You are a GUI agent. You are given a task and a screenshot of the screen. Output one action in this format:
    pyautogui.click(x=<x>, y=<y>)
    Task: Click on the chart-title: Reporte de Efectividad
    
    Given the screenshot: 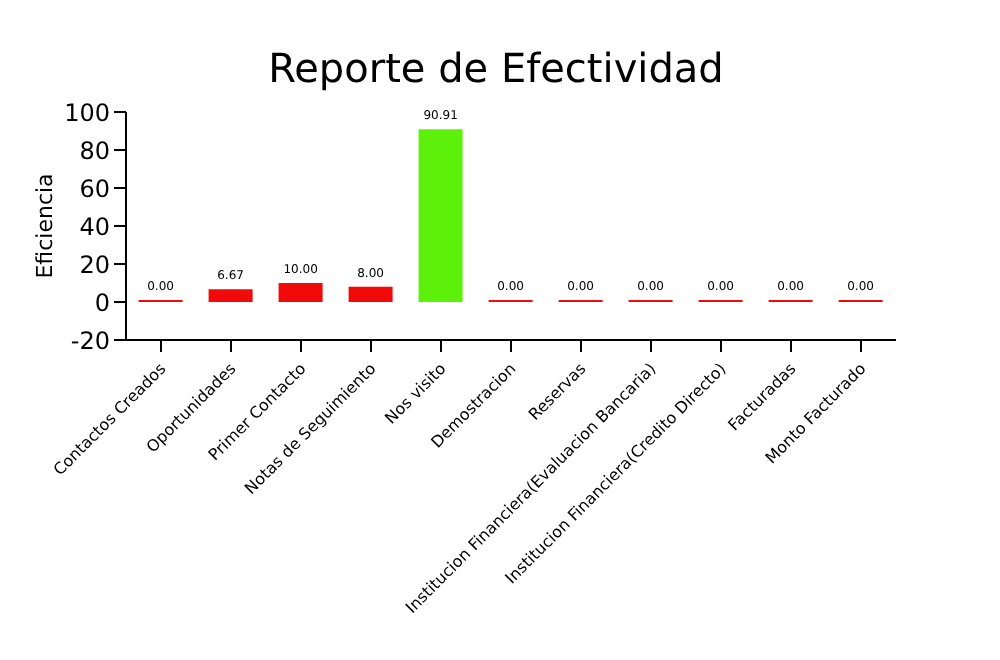 What is the action you would take?
    pyautogui.click(x=496, y=69)
    